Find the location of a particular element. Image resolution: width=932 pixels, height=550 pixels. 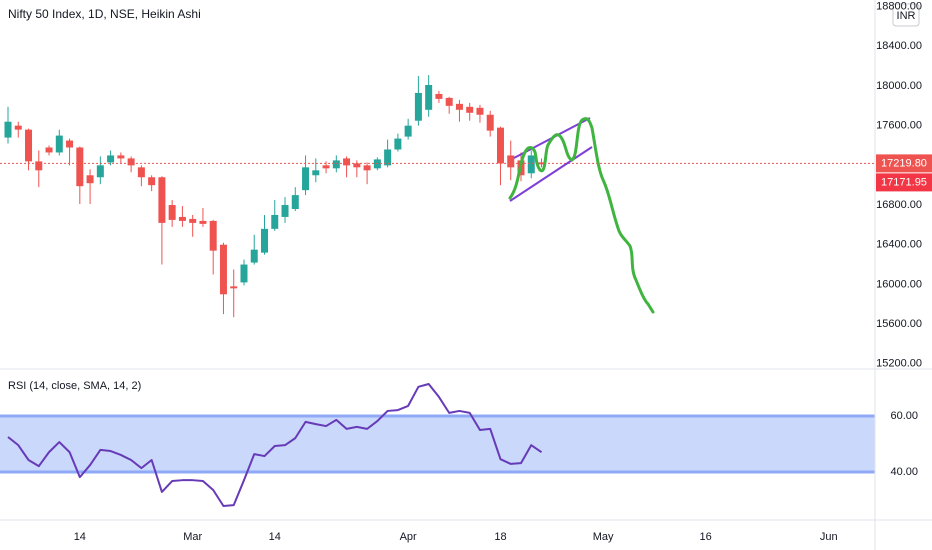

rsi-band is located at coordinates (437, 444).